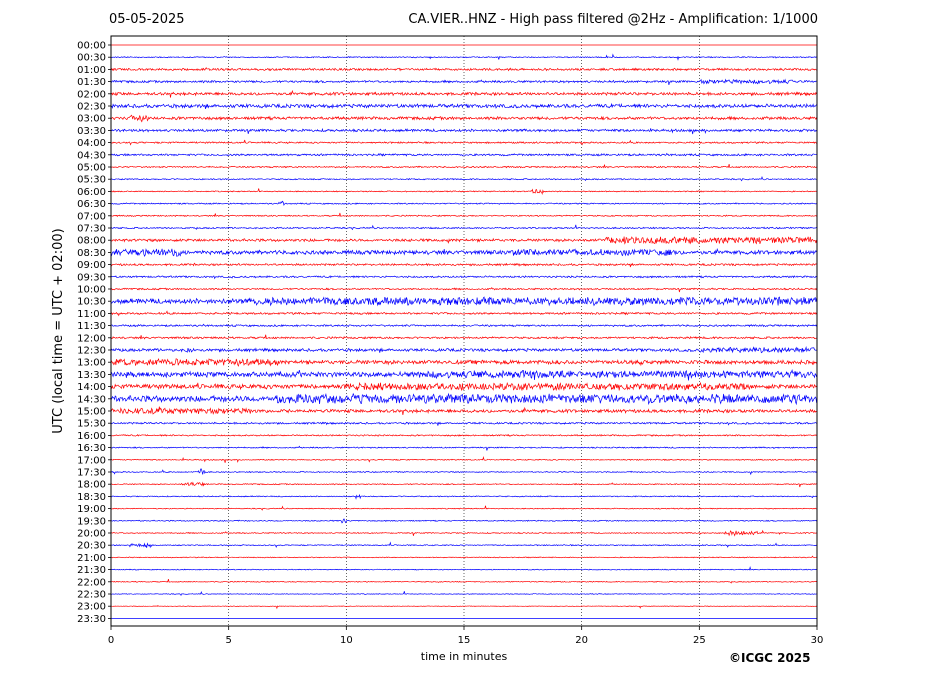 This screenshot has width=927, height=696. Describe the element at coordinates (91, 192) in the screenshot. I see `y-tick-label: 06:00` at that location.